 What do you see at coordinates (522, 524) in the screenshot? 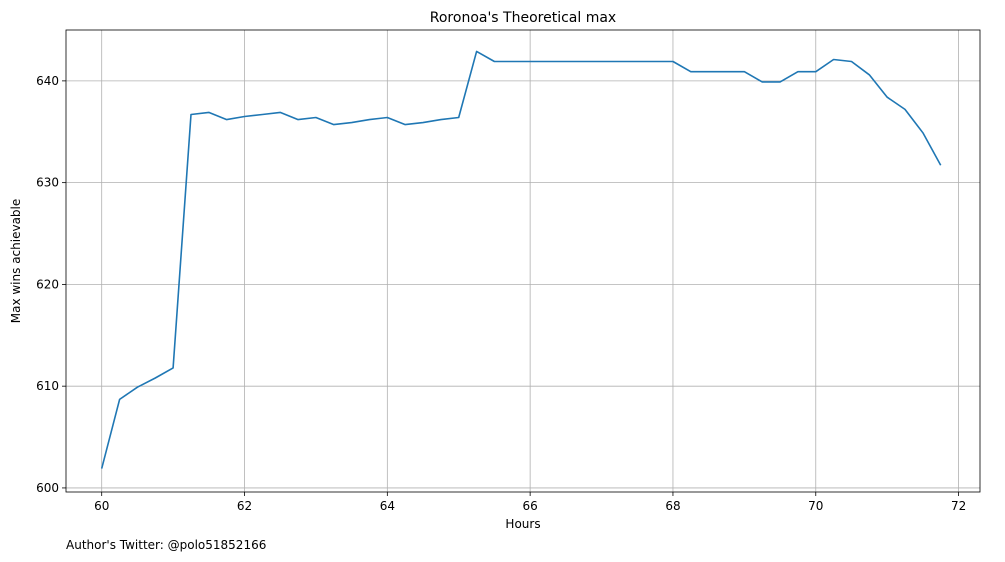
I see `x-axis-label: Hours` at bounding box center [522, 524].